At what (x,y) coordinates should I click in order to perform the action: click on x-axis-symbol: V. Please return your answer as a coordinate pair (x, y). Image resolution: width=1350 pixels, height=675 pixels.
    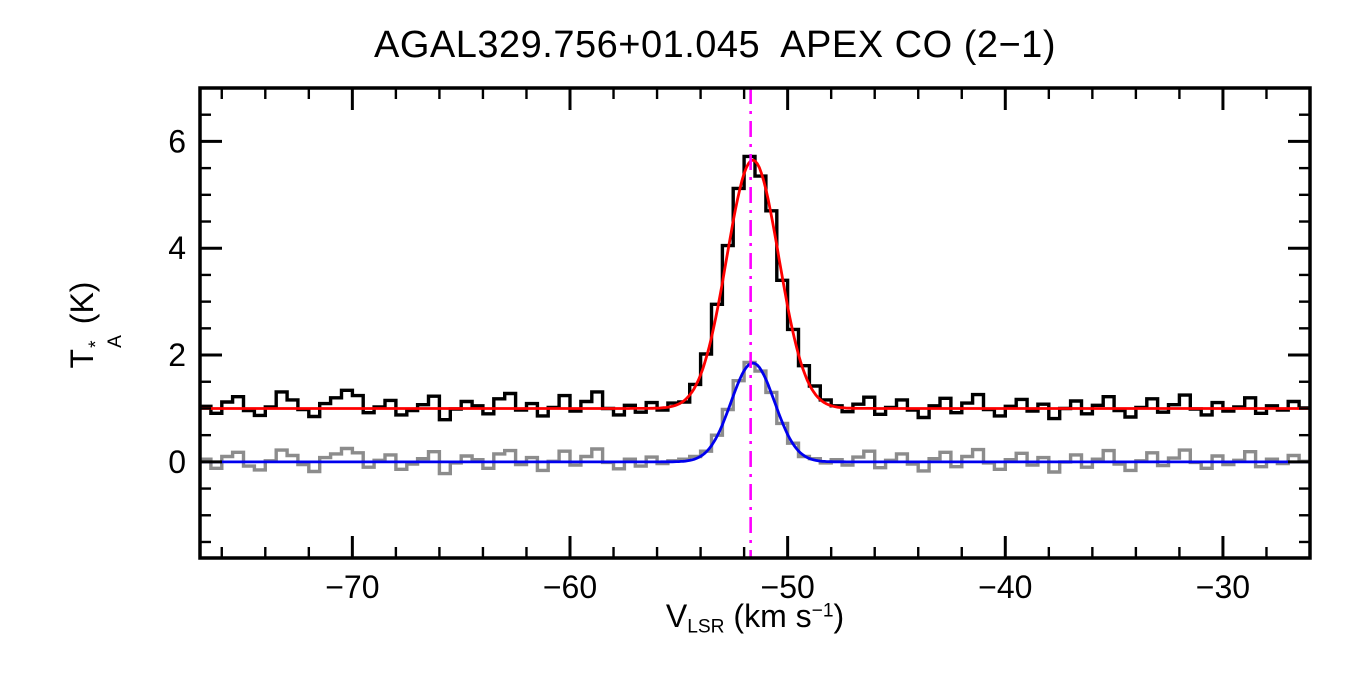
    Looking at the image, I should click on (676, 616).